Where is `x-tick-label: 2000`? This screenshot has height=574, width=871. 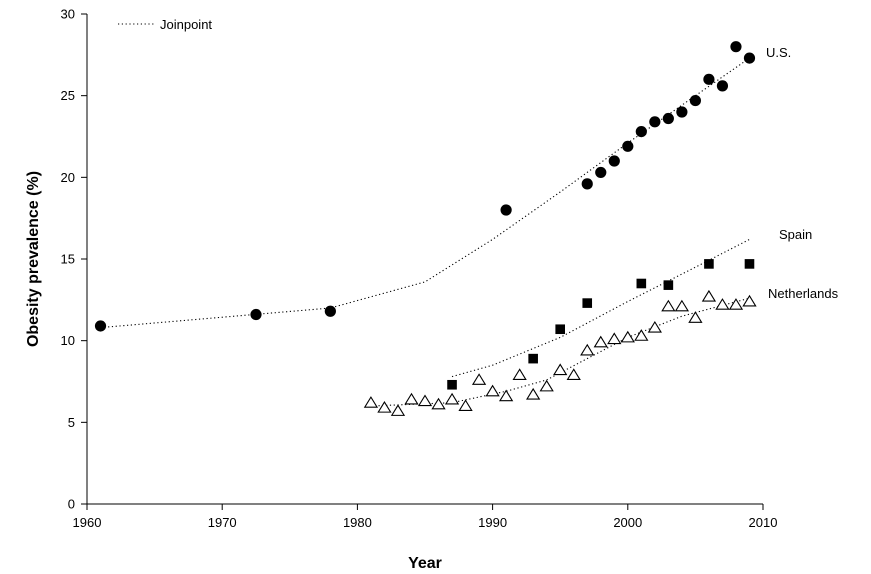 x-tick-label: 2000 is located at coordinates (627, 522).